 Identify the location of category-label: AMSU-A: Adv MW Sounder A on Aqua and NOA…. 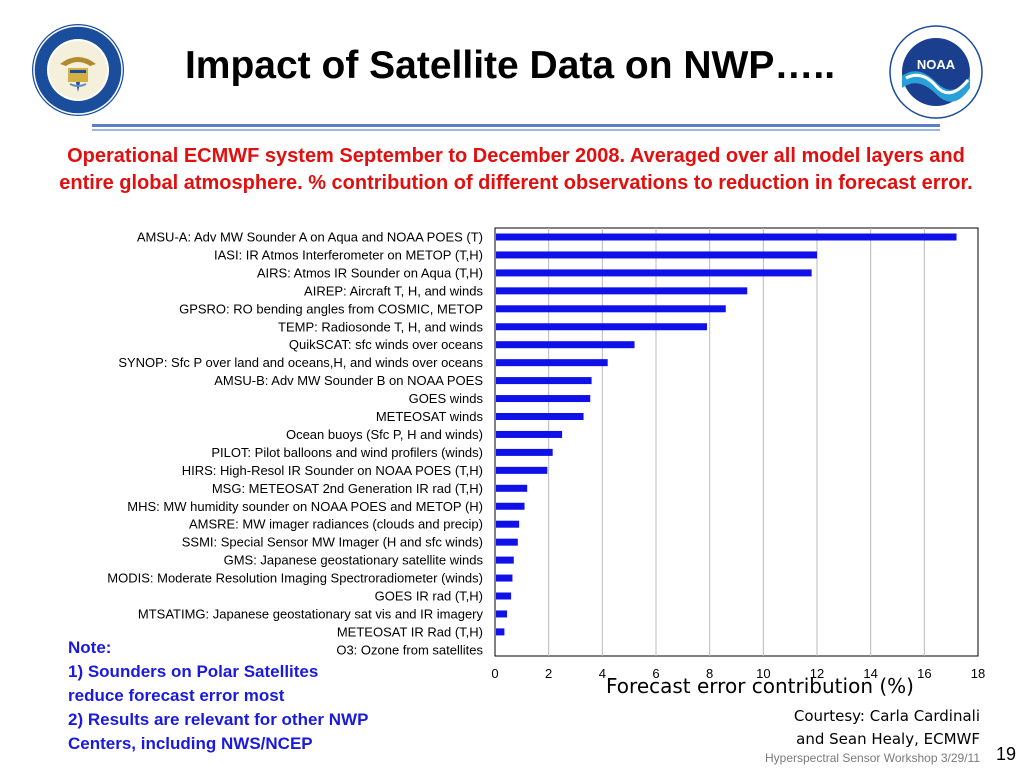
(310, 237).